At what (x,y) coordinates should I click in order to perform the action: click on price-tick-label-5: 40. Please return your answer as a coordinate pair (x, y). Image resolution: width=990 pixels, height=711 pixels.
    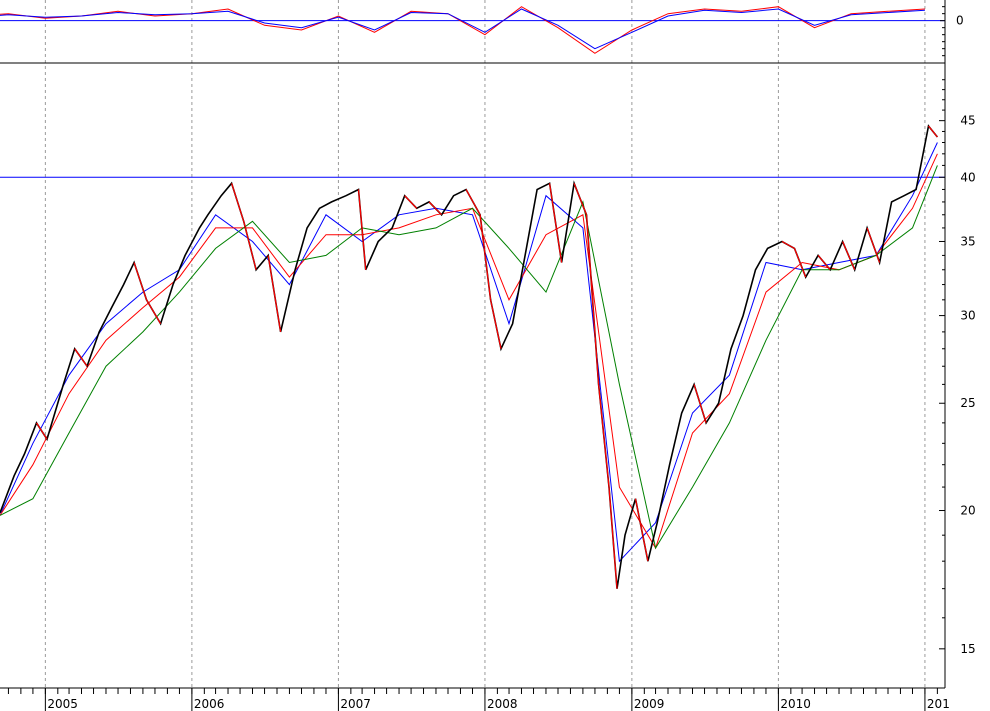
    Looking at the image, I should click on (967, 177).